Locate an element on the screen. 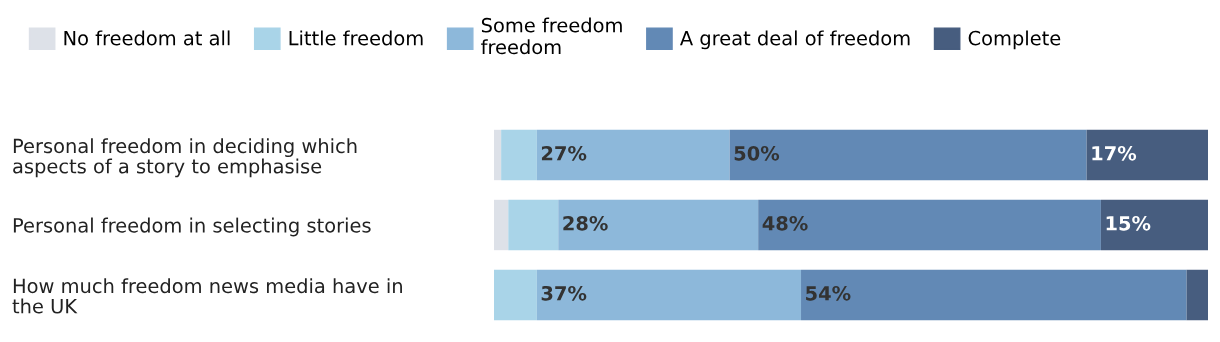 This screenshot has height=342, width=1220. data-label: 15% is located at coordinates (1128, 223).